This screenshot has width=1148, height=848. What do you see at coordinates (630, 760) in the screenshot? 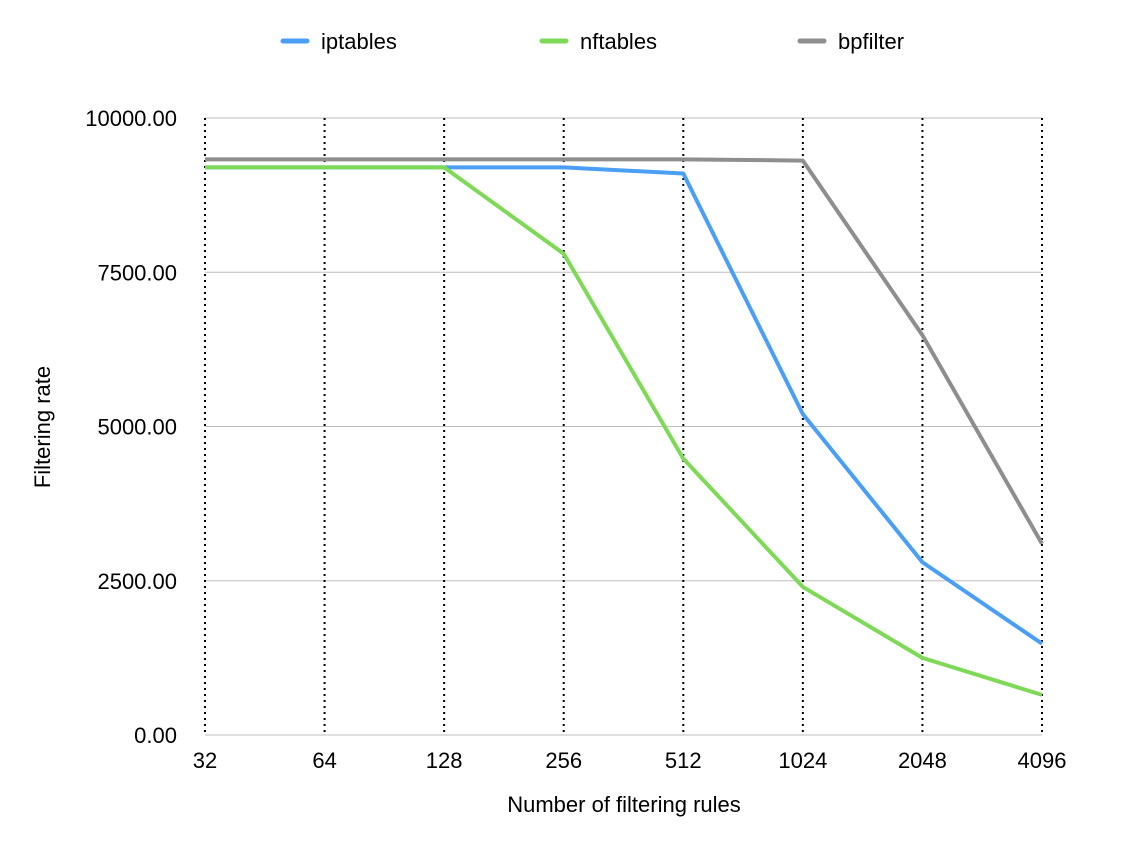
I see `x-axis-ticks: 32 64 128 256 512 1024 2048 4096` at bounding box center [630, 760].